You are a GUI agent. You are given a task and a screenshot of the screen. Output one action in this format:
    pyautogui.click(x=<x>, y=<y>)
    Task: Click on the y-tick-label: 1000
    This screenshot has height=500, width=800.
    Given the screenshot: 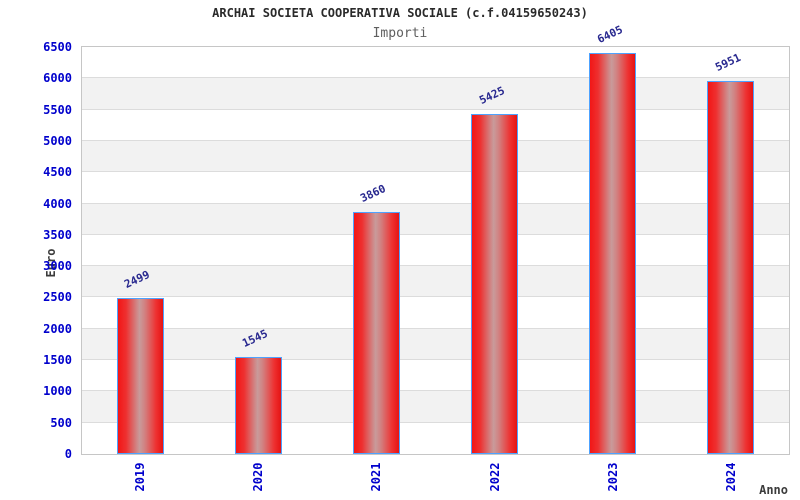 What is the action you would take?
    pyautogui.click(x=57, y=391)
    